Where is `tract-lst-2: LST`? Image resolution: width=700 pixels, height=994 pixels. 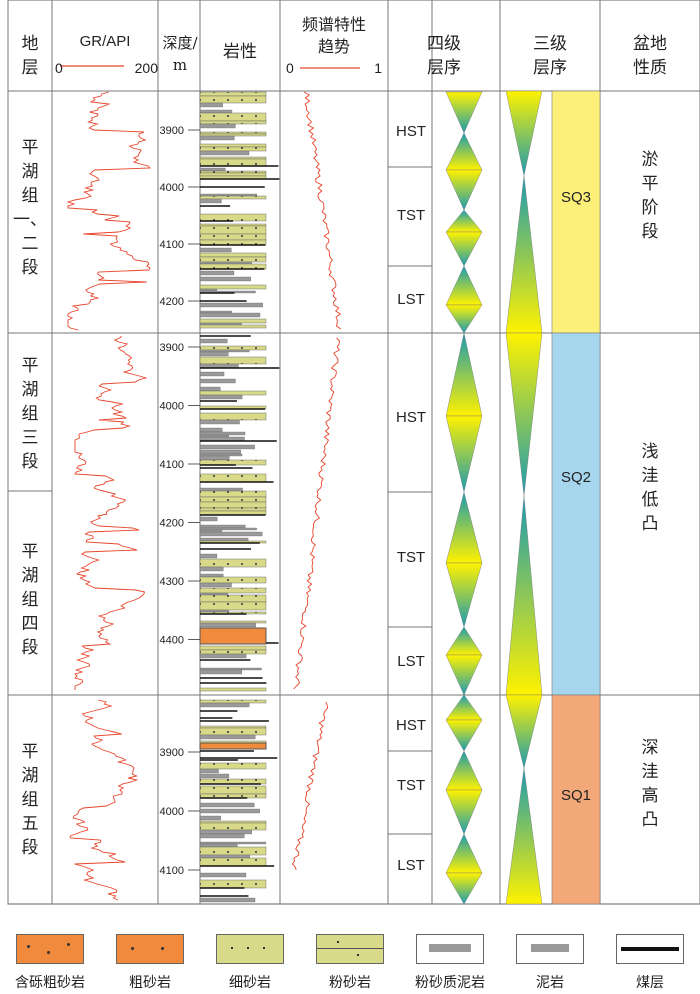 tract-lst-2: LST is located at coordinates (411, 661).